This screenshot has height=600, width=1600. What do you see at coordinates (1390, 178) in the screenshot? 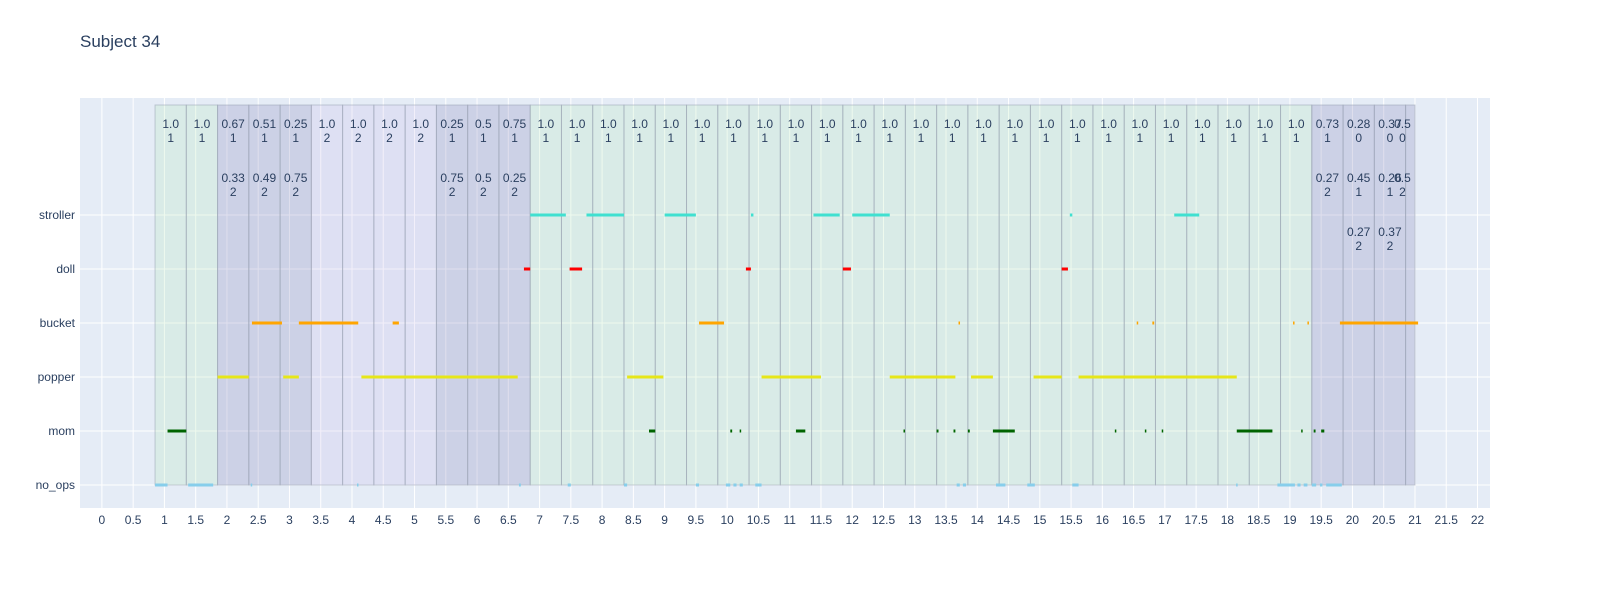
I see `annotation-value: 0.26` at bounding box center [1390, 178].